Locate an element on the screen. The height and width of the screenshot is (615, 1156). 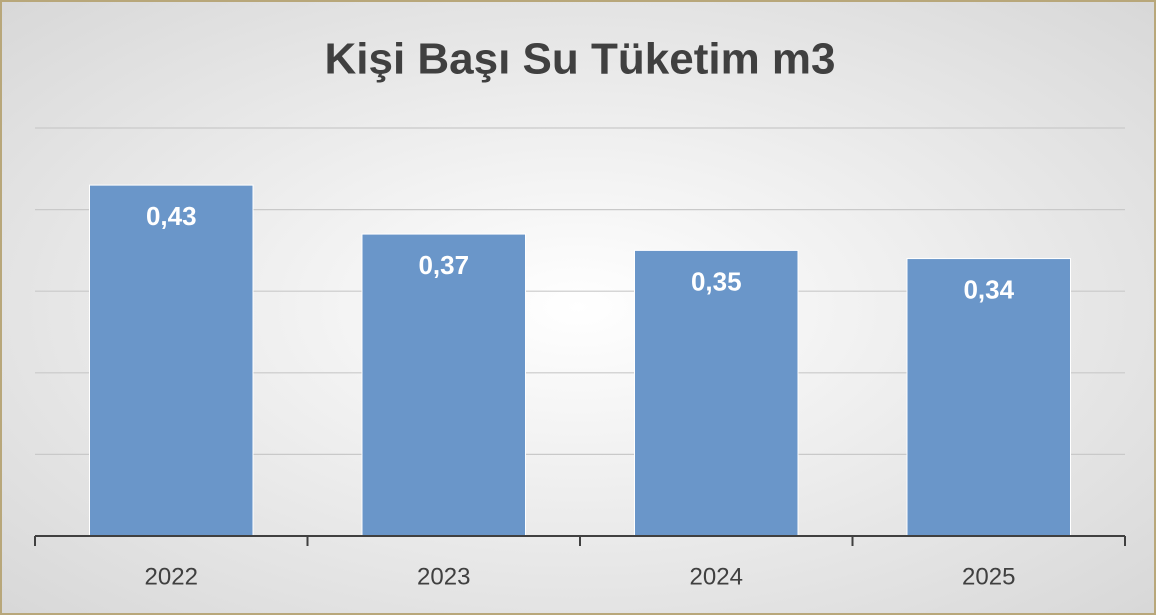
chart-title: Kişi Başı Su Tüketim m3 is located at coordinates (579, 59).